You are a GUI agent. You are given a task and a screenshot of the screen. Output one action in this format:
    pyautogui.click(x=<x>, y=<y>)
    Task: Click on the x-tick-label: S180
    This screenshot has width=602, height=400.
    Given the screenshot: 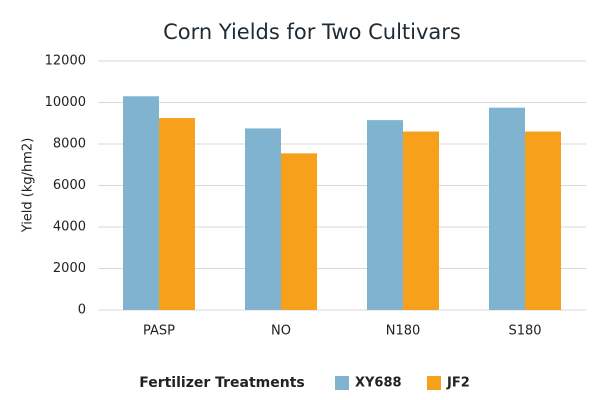 What is the action you would take?
    pyautogui.click(x=524, y=331)
    